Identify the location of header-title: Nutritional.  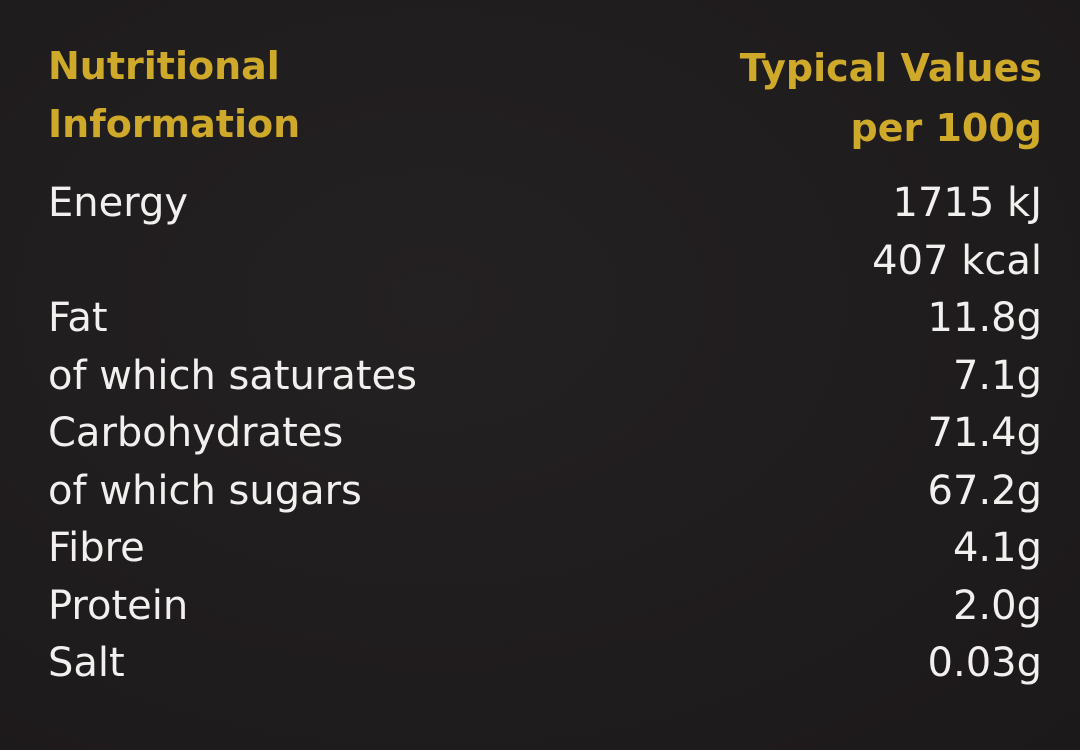
(164, 66).